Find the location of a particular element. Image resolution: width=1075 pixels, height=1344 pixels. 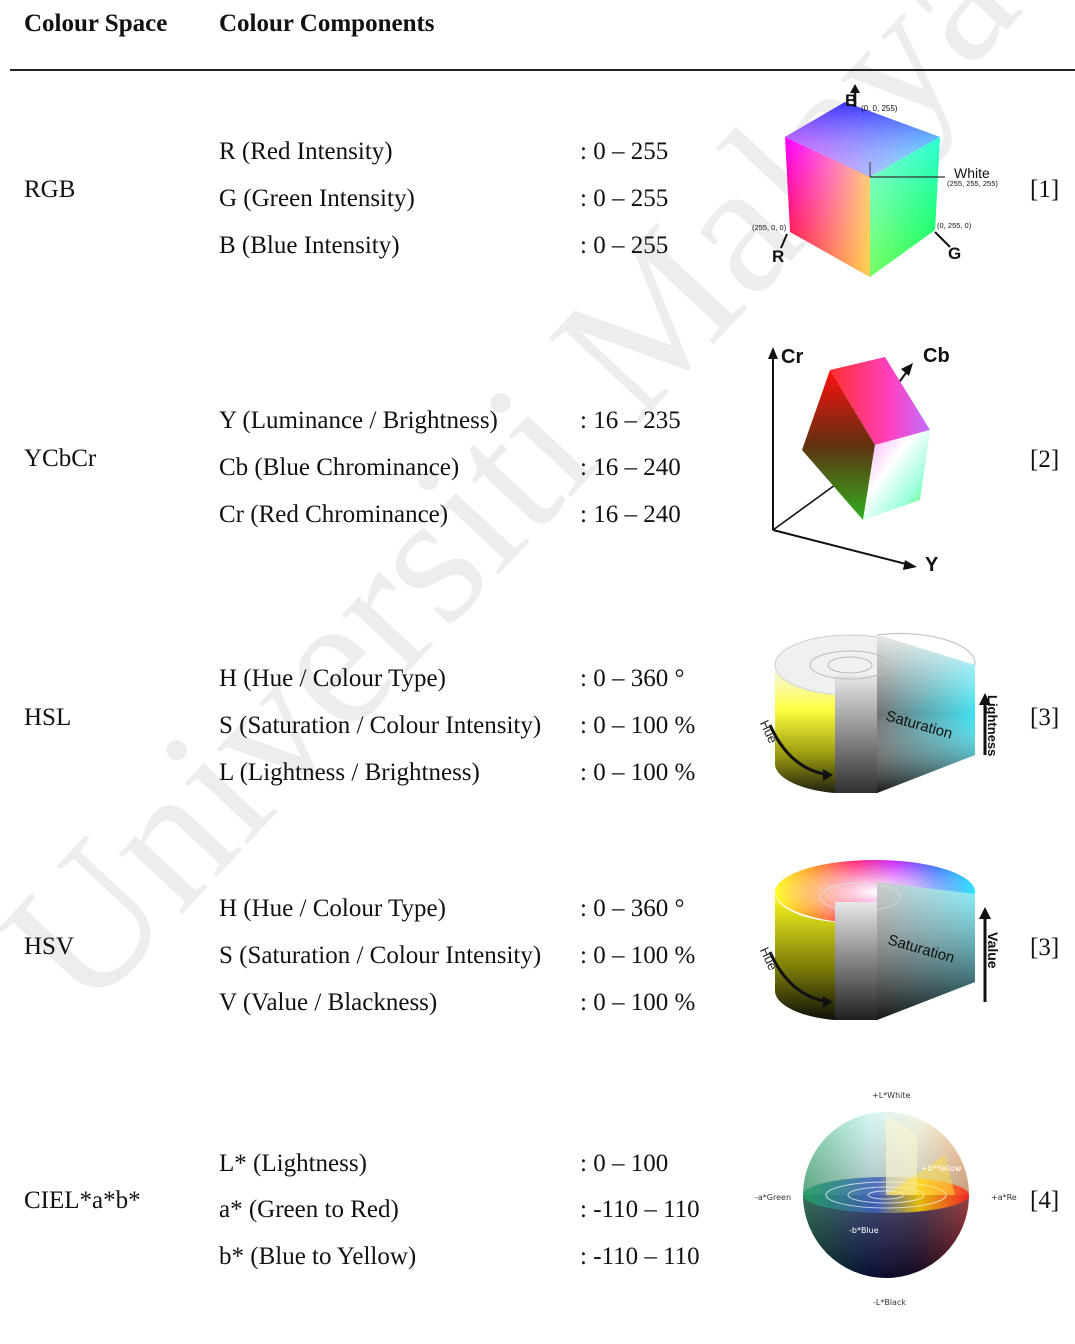

hsl-cylinder-figure: Hue Saturation Lightness is located at coordinates (878, 713).